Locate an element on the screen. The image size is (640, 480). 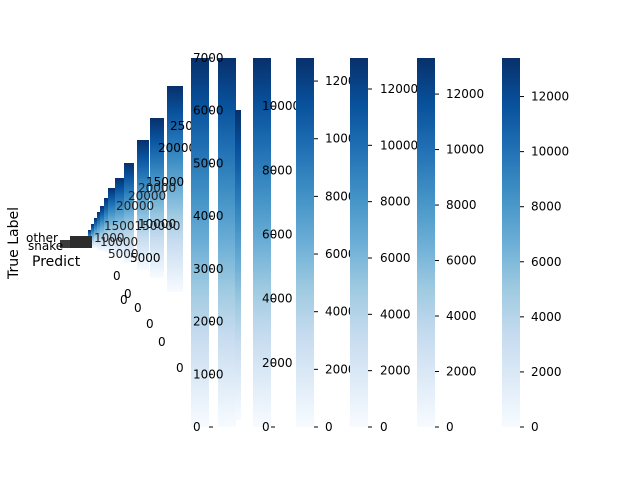
small-colorbar-tick: 20000 is located at coordinates (177, 148).